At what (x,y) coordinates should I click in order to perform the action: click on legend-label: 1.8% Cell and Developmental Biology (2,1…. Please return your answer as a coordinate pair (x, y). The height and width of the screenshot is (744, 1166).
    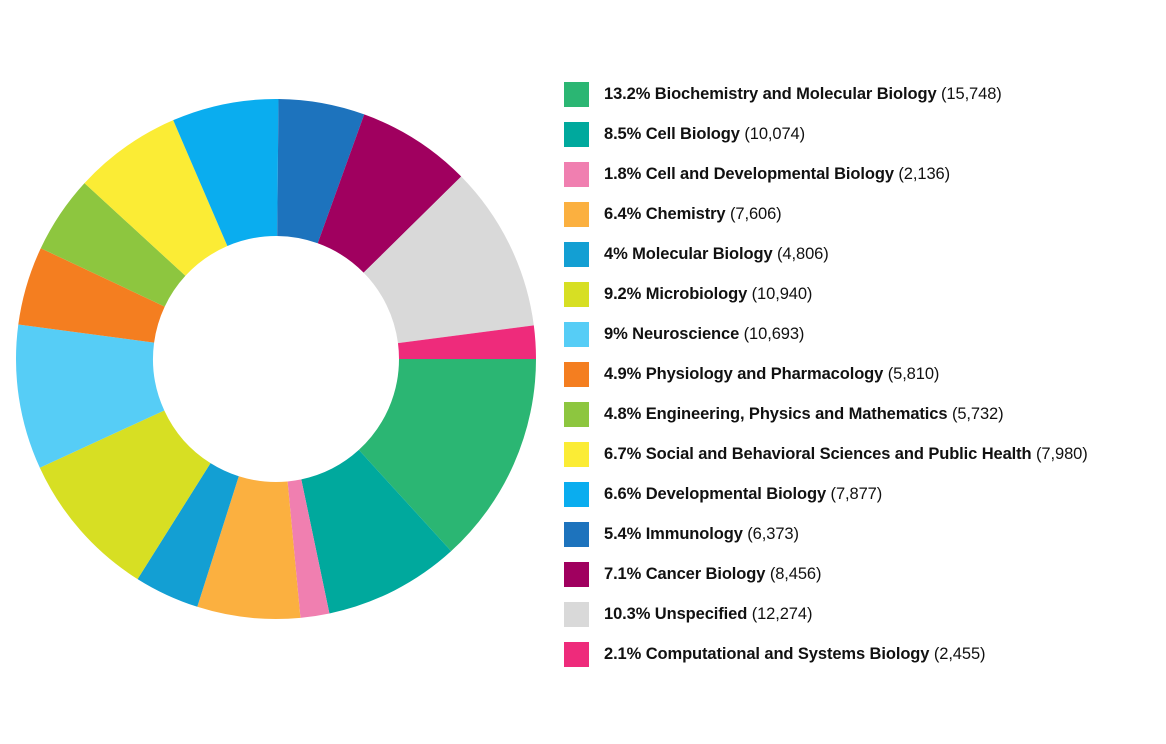
    Looking at the image, I should click on (777, 174).